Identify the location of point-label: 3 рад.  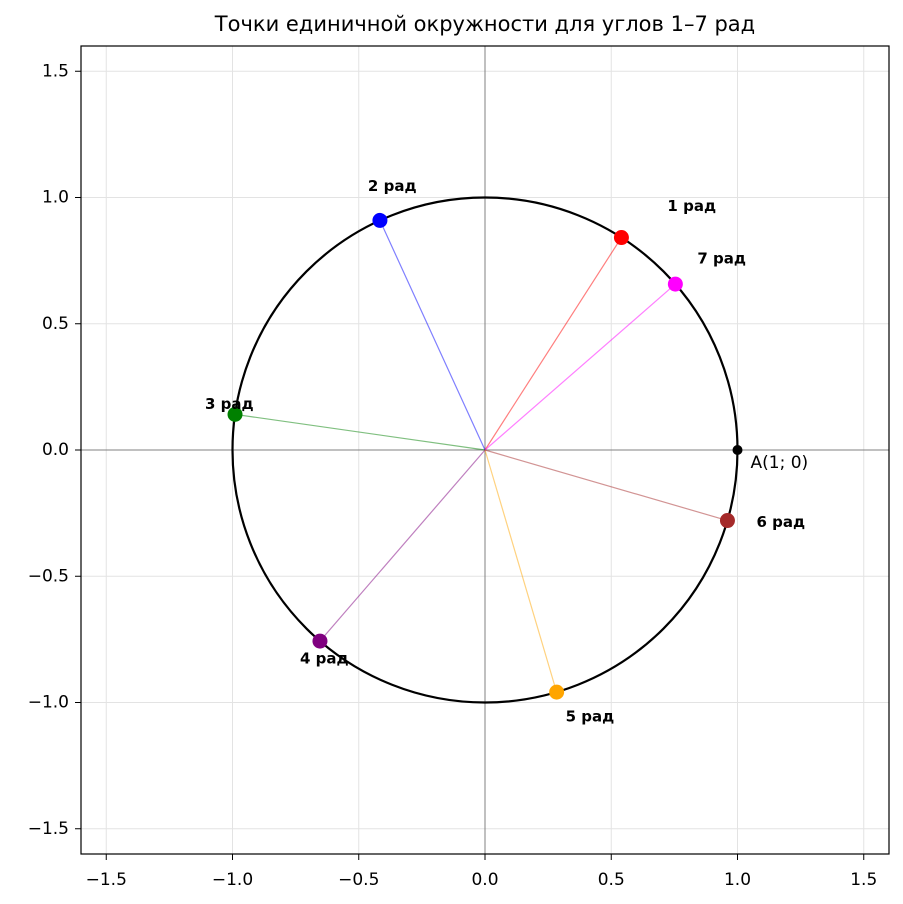
(229, 404).